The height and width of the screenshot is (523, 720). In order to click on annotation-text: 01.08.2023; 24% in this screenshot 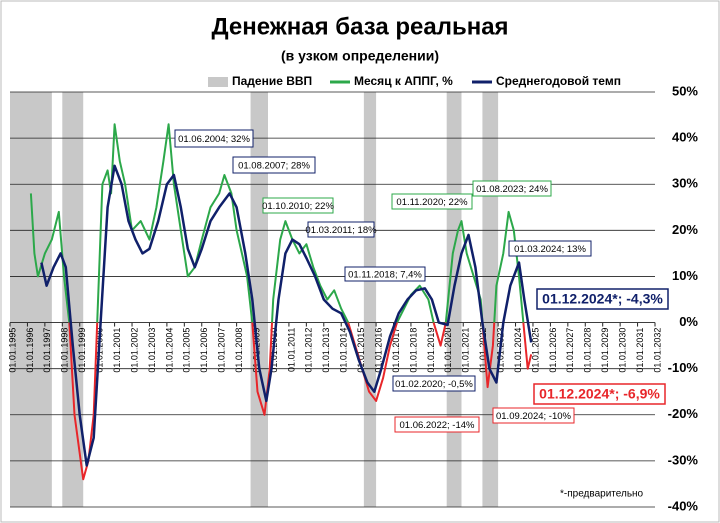, I will do `click(512, 189)`.